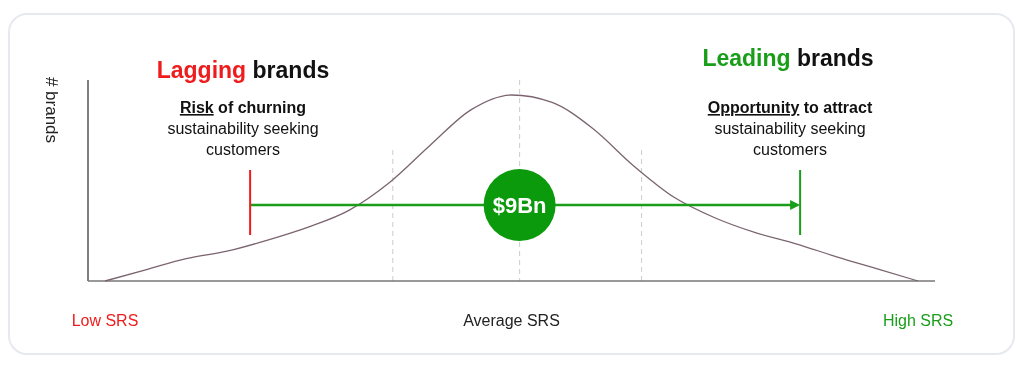 Image resolution: width=1024 pixels, height=373 pixels. I want to click on x-tick-label: Low SRS, so click(105, 320).